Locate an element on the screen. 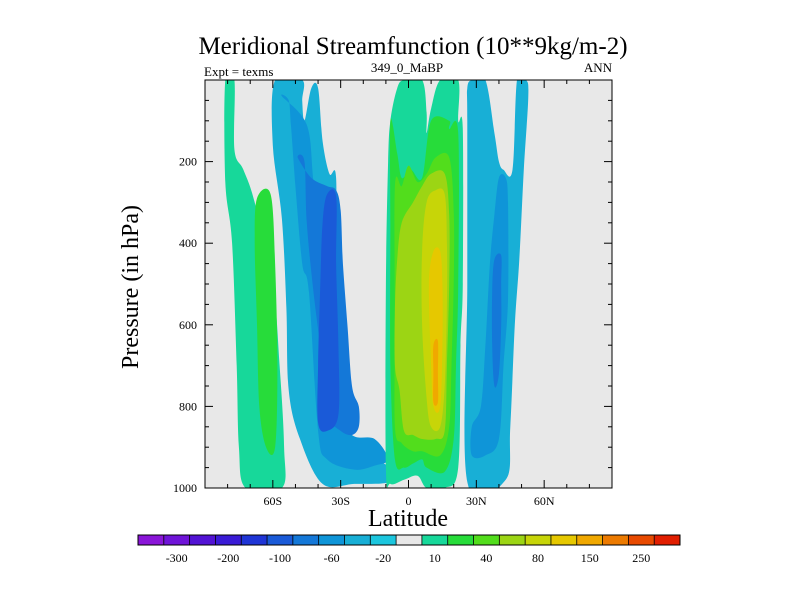 This screenshot has height=600, width=800. colorbar-label: -200 is located at coordinates (228, 558).